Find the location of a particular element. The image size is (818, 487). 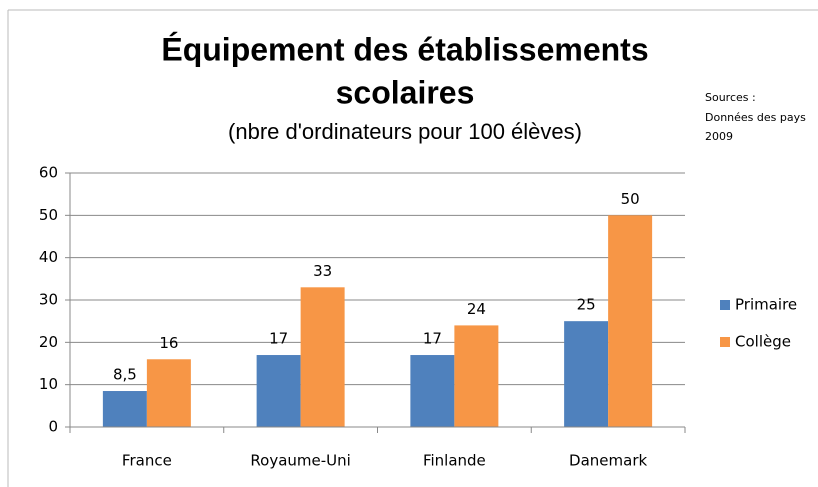

legend-label: Collège is located at coordinates (763, 342).